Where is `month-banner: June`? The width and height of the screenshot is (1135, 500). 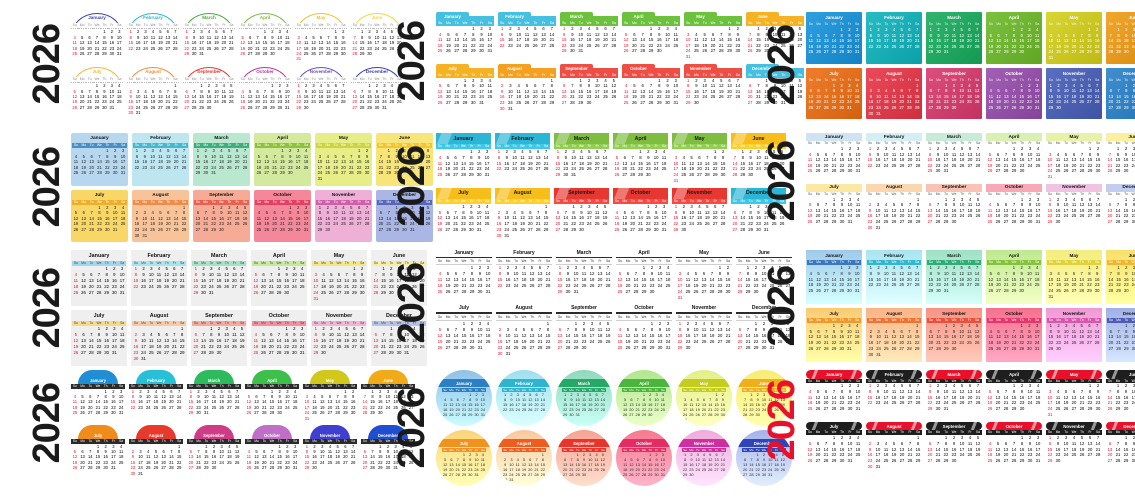
month-banner: June is located at coordinates (758, 138).